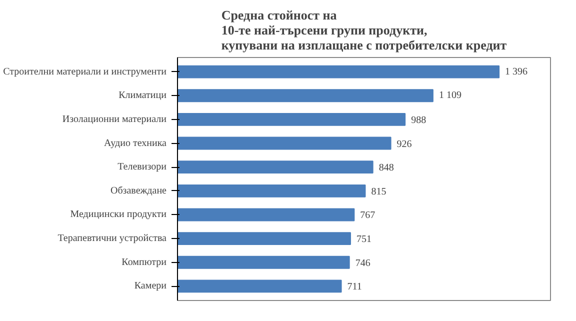 The image size is (576, 321). Describe the element at coordinates (404, 144) in the screenshot. I see `data-label: 926` at that location.